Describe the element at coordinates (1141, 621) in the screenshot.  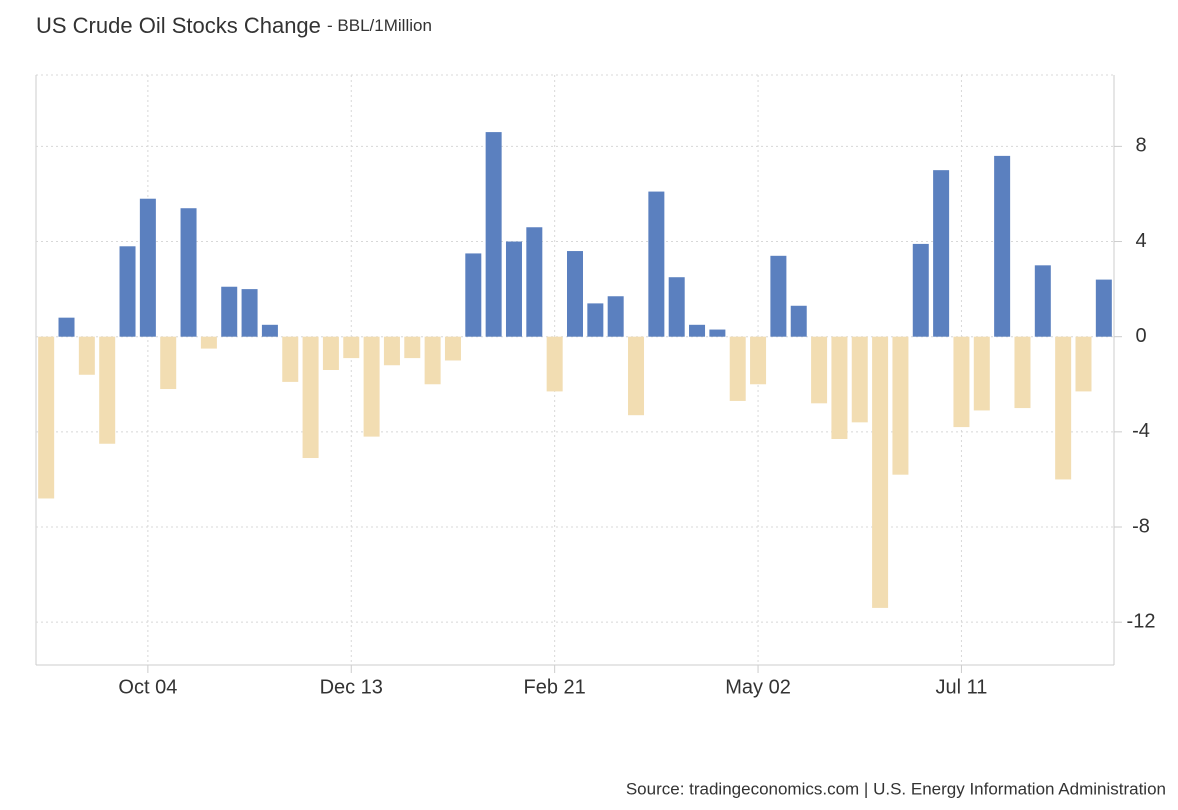
I see `y-tick-label: -12` at that location.